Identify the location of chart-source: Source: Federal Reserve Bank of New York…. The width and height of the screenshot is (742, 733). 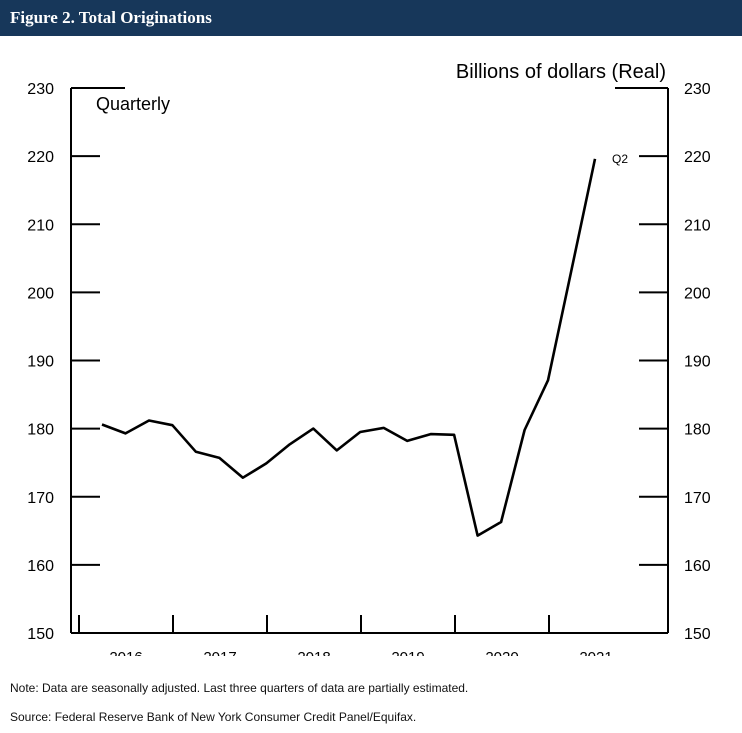
(213, 717).